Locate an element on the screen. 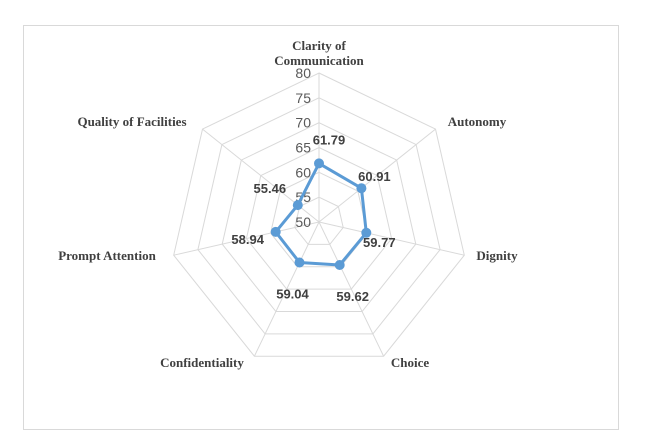 Image resolution: width=653 pixels, height=442 pixels. tick-label-75: 75 is located at coordinates (303, 98).